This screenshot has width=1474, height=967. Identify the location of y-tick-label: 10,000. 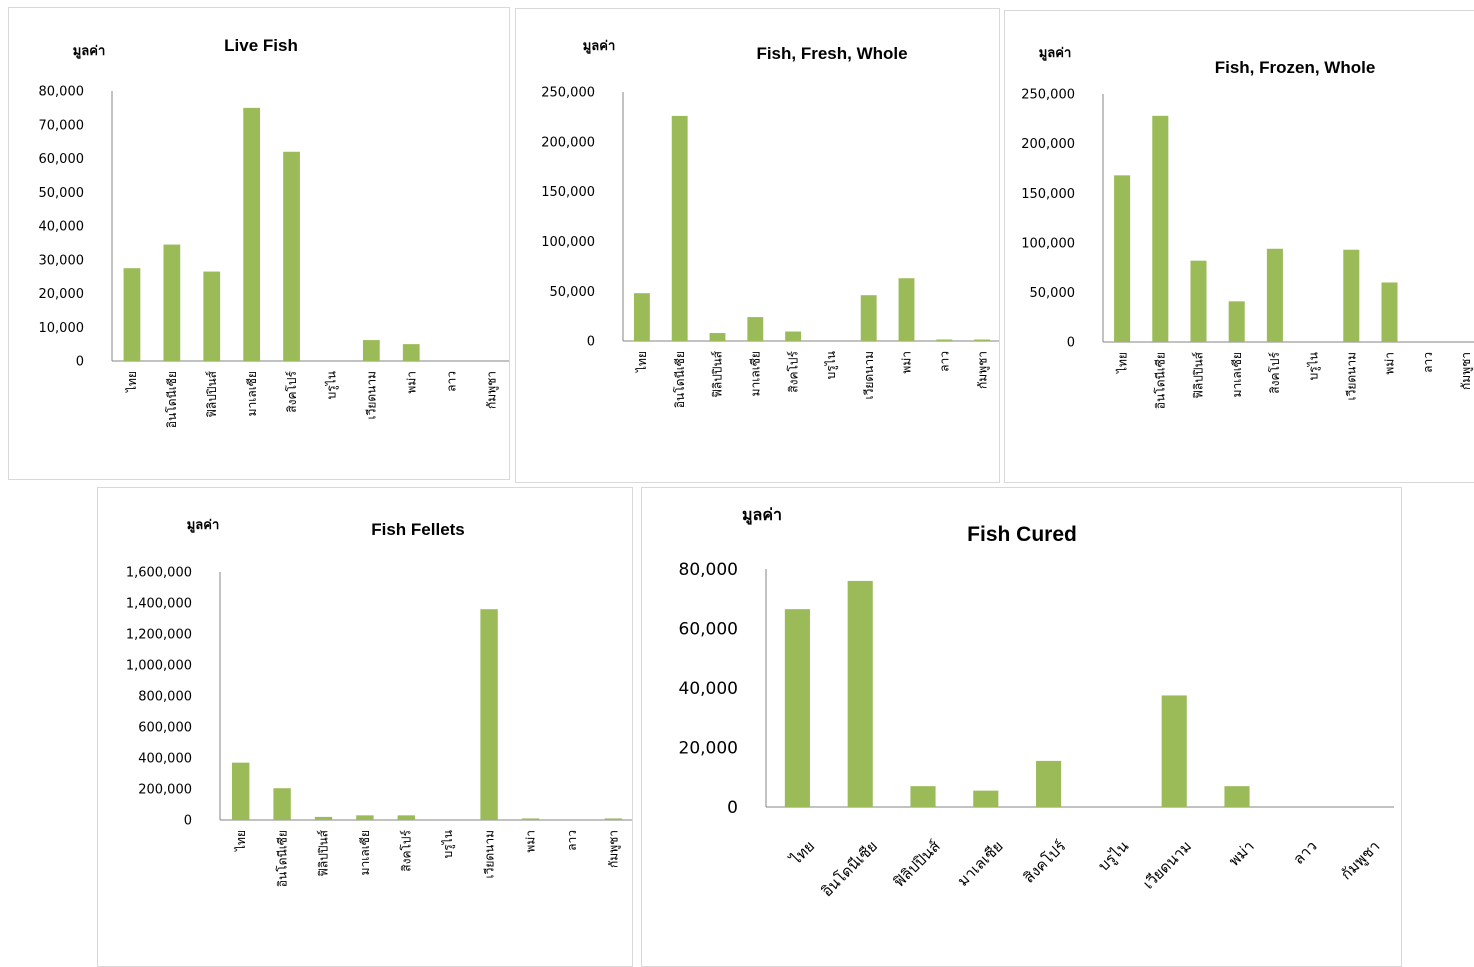
(62, 328).